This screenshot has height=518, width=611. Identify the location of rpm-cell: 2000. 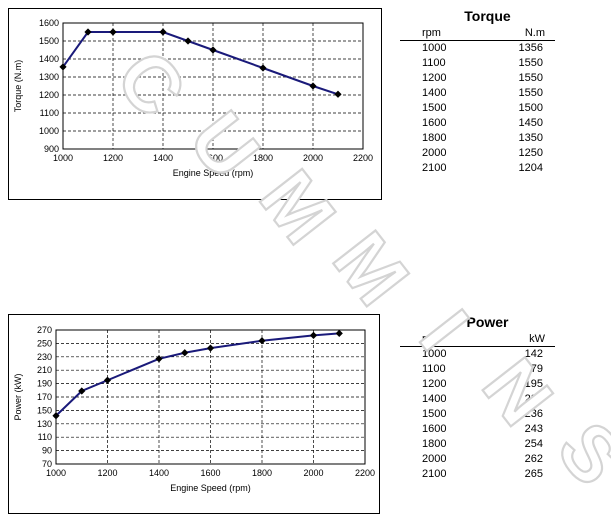
(434, 153).